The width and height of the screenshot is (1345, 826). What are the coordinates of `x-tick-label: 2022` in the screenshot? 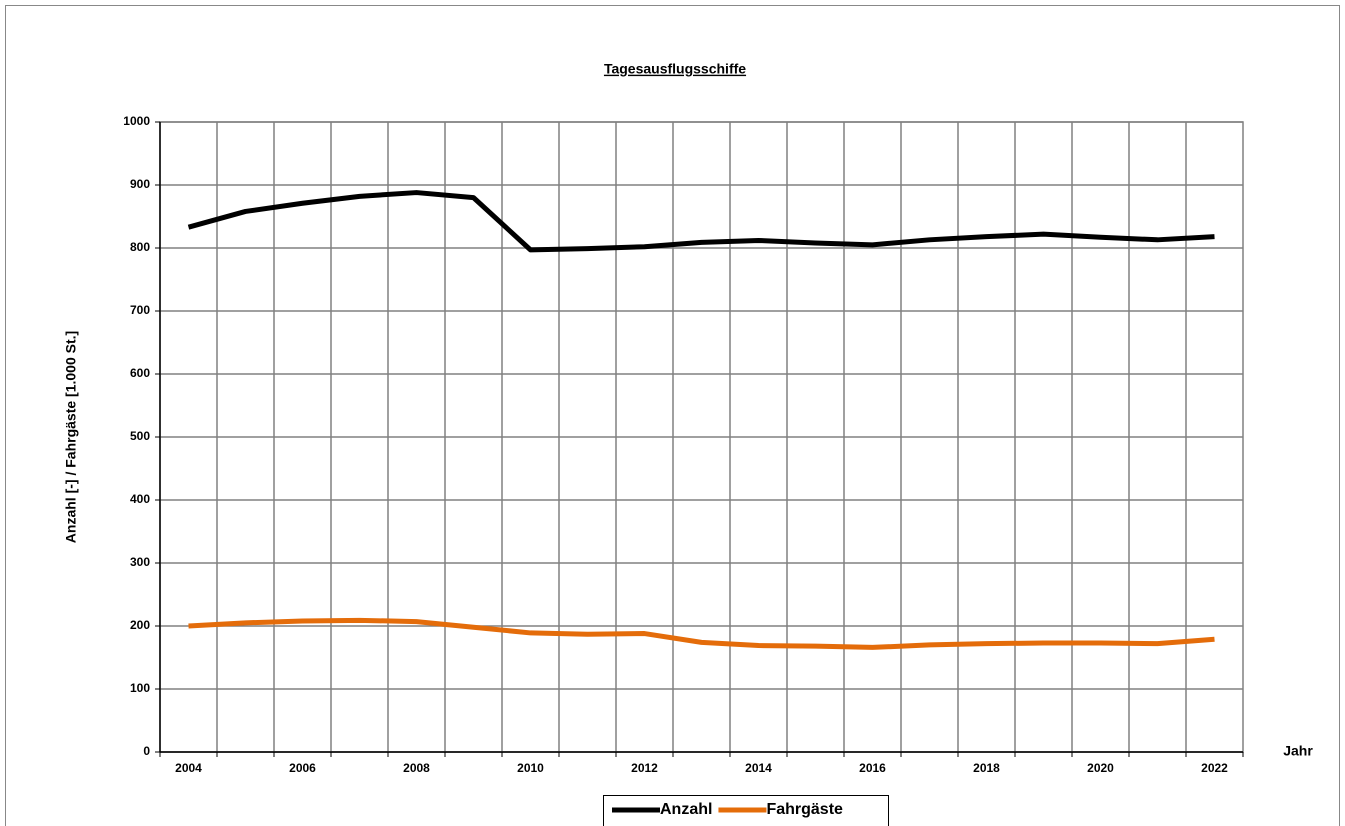 It's located at (1214, 768).